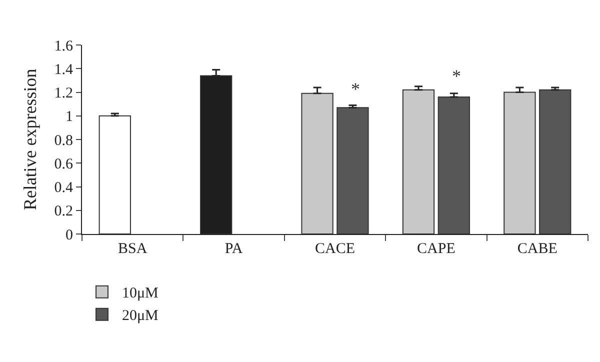 This screenshot has width=600, height=362. Describe the element at coordinates (30, 139) in the screenshot. I see `y-axis-title: Relative expression` at that location.